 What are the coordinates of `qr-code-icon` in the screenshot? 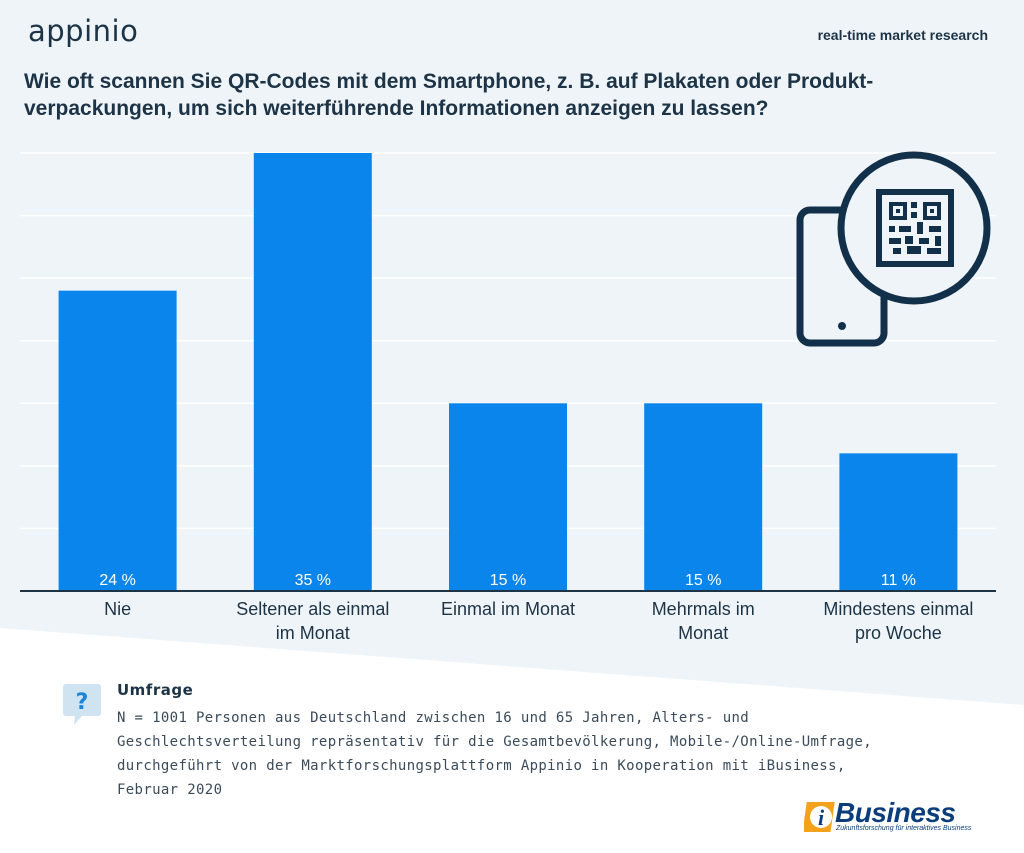 It's located at (914, 228).